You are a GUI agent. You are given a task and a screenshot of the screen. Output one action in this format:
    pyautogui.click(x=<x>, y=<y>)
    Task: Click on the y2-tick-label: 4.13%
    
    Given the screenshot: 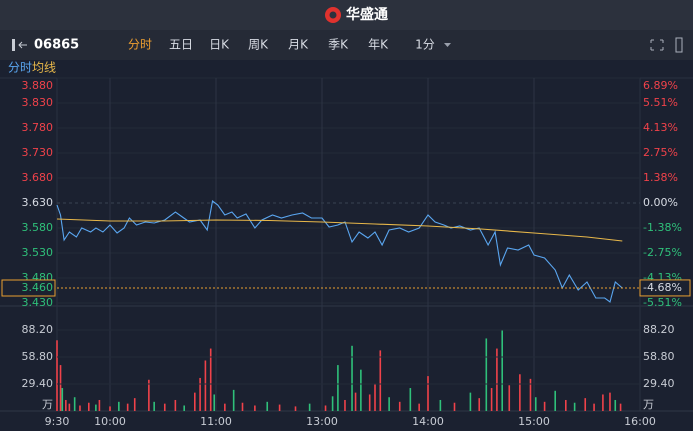 What is the action you would take?
    pyautogui.click(x=660, y=127)
    